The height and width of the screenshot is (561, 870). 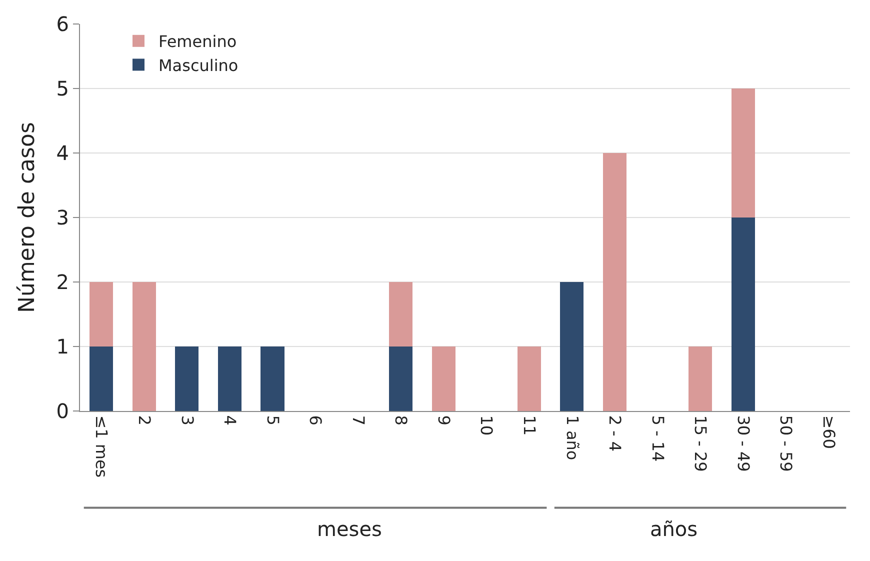 I want to click on text: años, so click(x=674, y=529).